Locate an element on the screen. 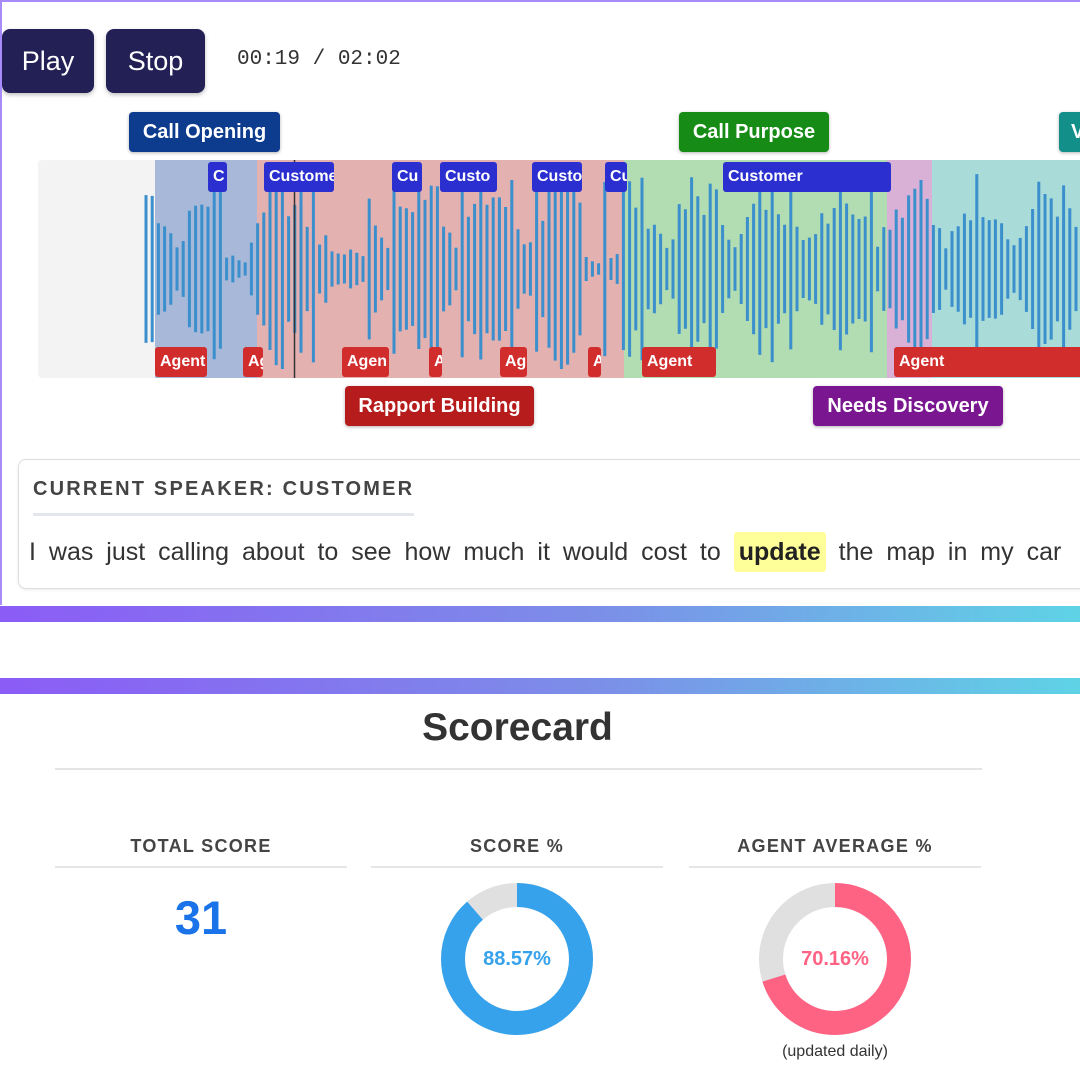 The height and width of the screenshot is (1080, 1080). total-score-metric: TOTAL SCORE is located at coordinates (201, 852).